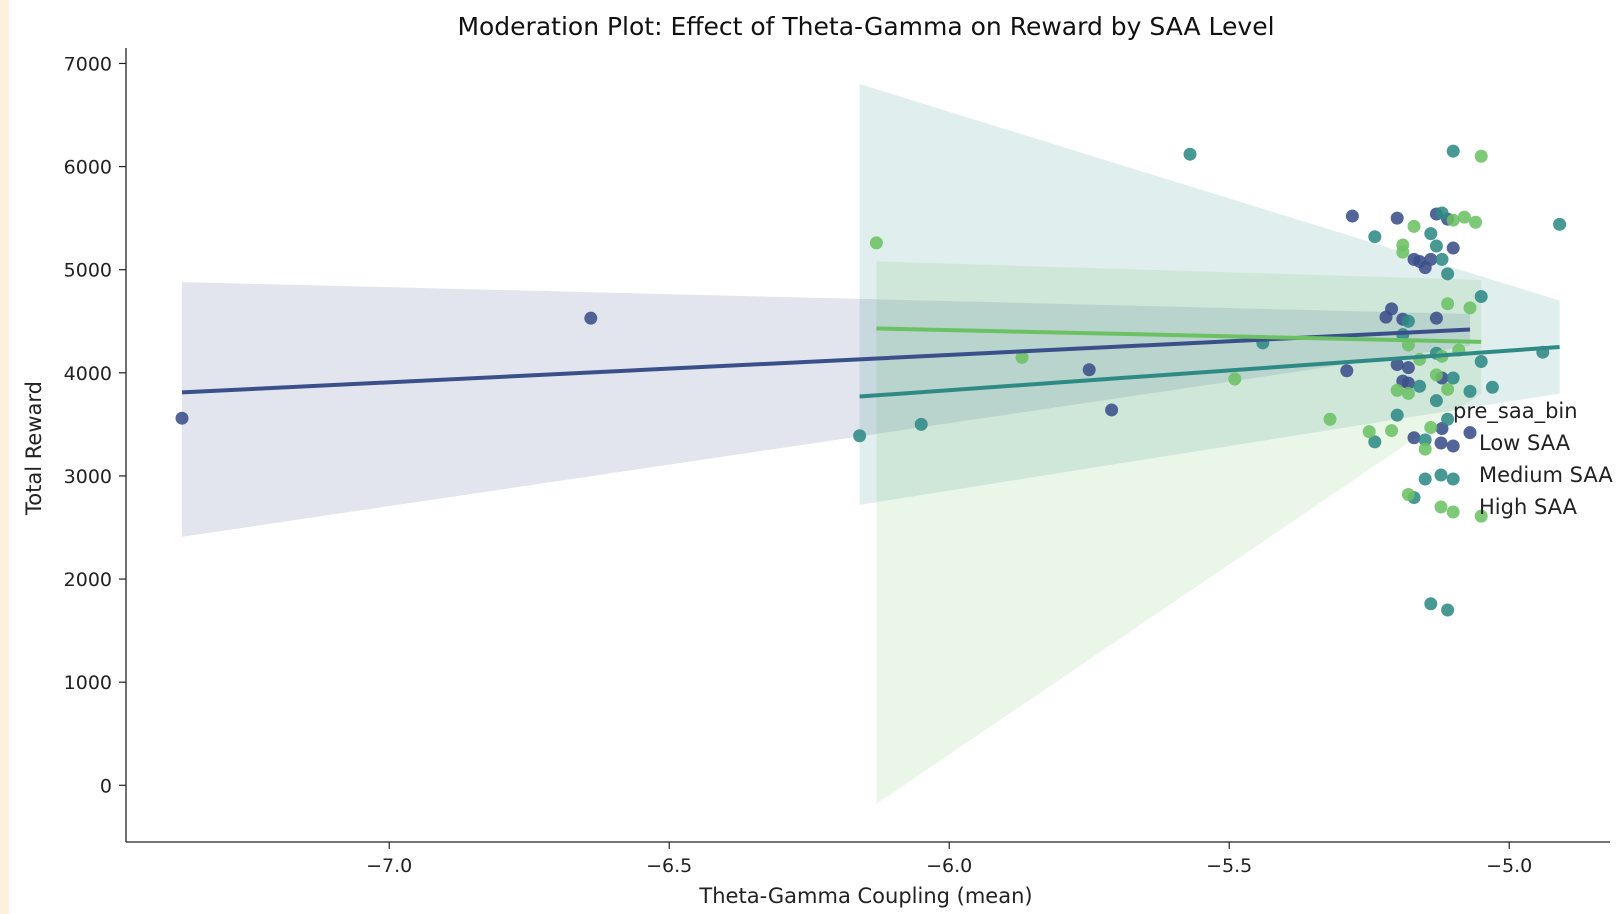  What do you see at coordinates (88, 374) in the screenshot?
I see `y-tick-label: 4000` at bounding box center [88, 374].